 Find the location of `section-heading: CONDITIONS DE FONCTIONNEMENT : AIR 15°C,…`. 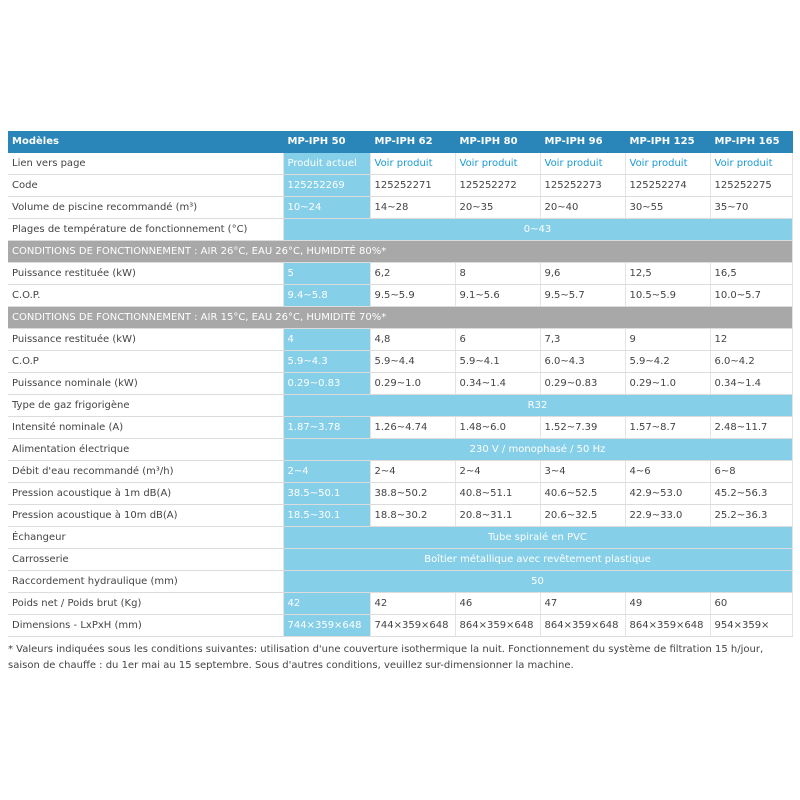

section-heading: CONDITIONS DE FONCTIONNEMENT : AIR 15°C,… is located at coordinates (400, 317).